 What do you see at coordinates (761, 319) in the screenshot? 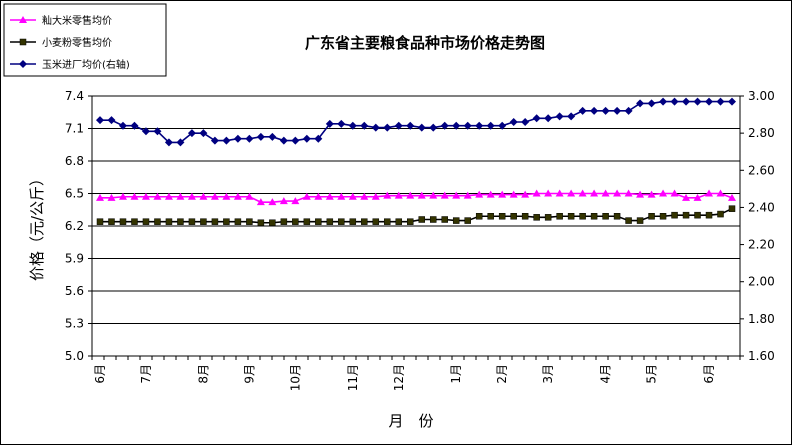
I see `y2-tick-label: 1.80` at bounding box center [761, 319].